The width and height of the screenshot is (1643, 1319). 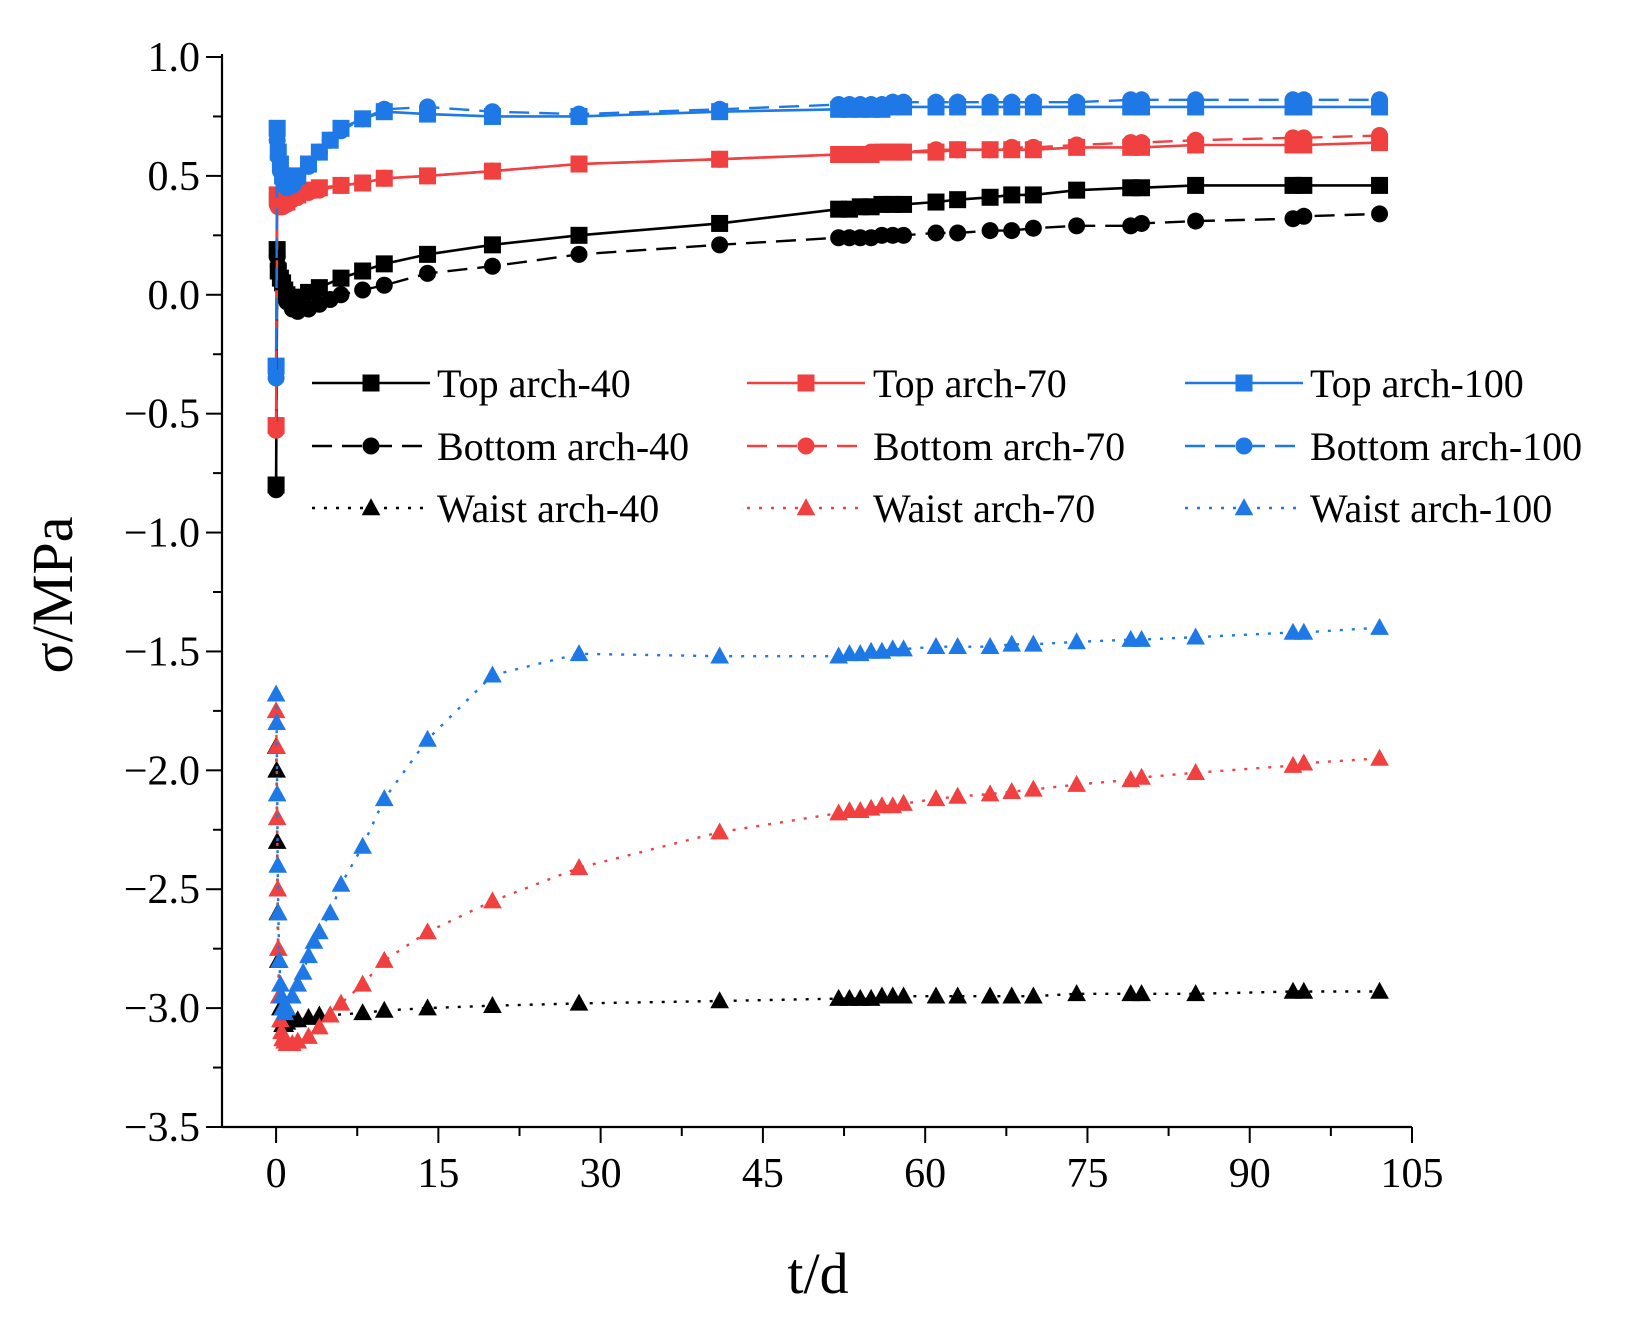 I want to click on legend-label: Bottom arch-40, so click(x=563, y=446).